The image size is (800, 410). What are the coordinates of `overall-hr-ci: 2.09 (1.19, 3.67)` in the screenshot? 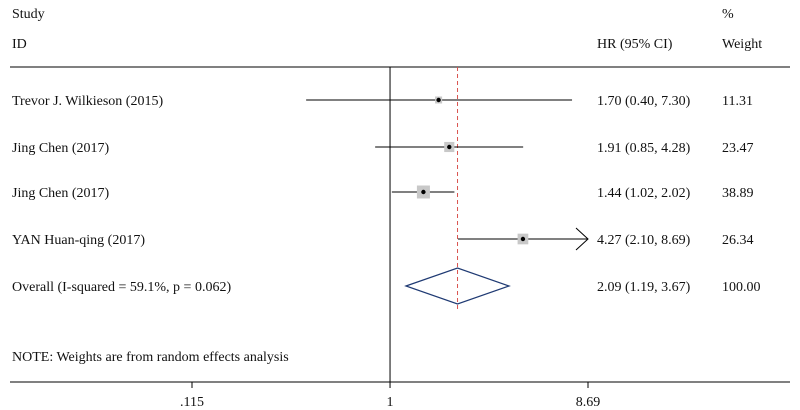 It's located at (644, 287).